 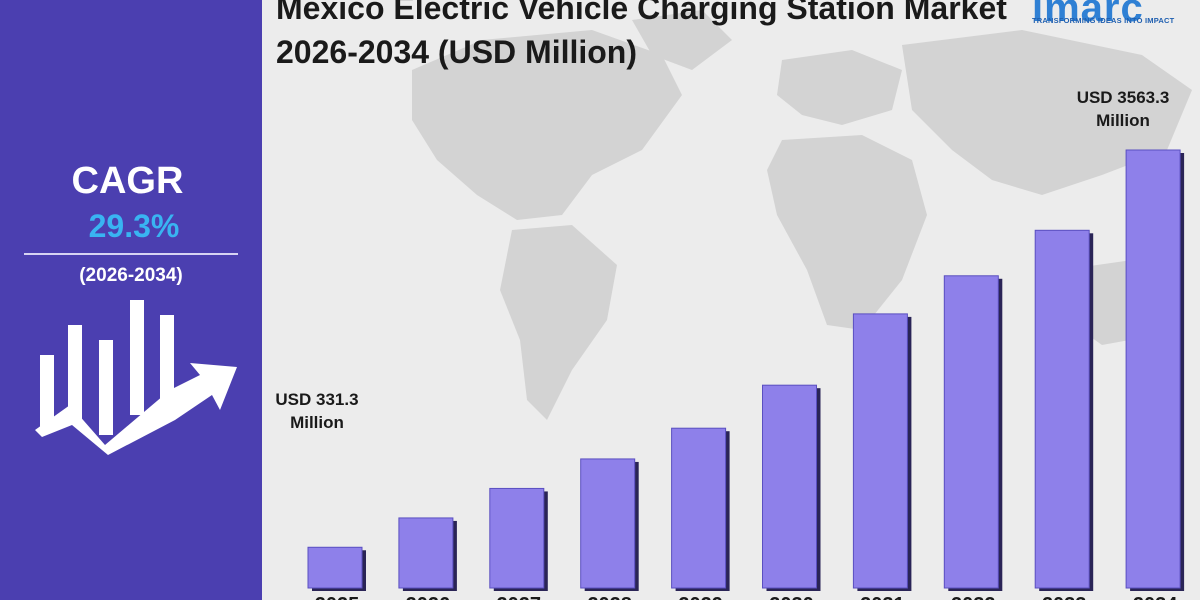 I want to click on tick-label-2029: 2029, so click(x=700, y=597).